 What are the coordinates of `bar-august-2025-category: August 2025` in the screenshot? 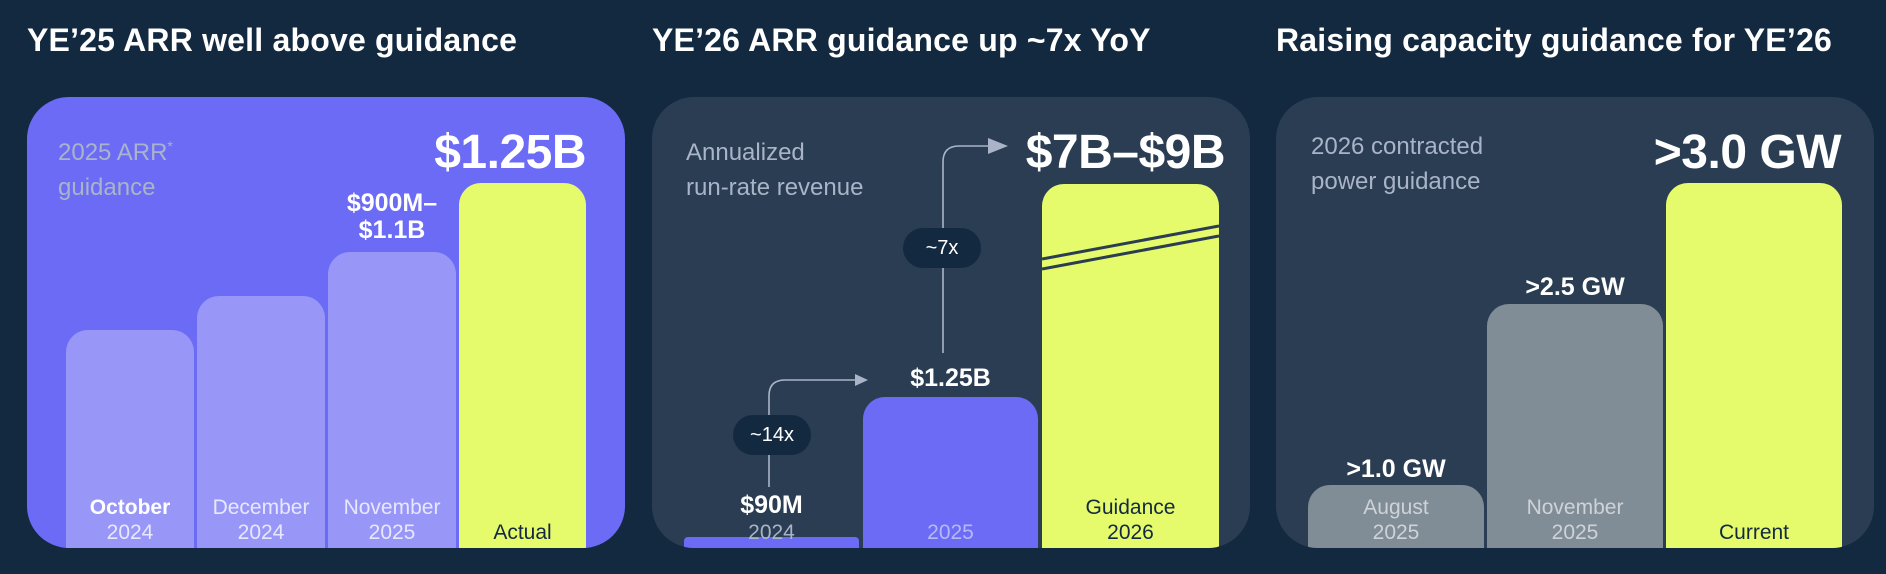 It's located at (1396, 520).